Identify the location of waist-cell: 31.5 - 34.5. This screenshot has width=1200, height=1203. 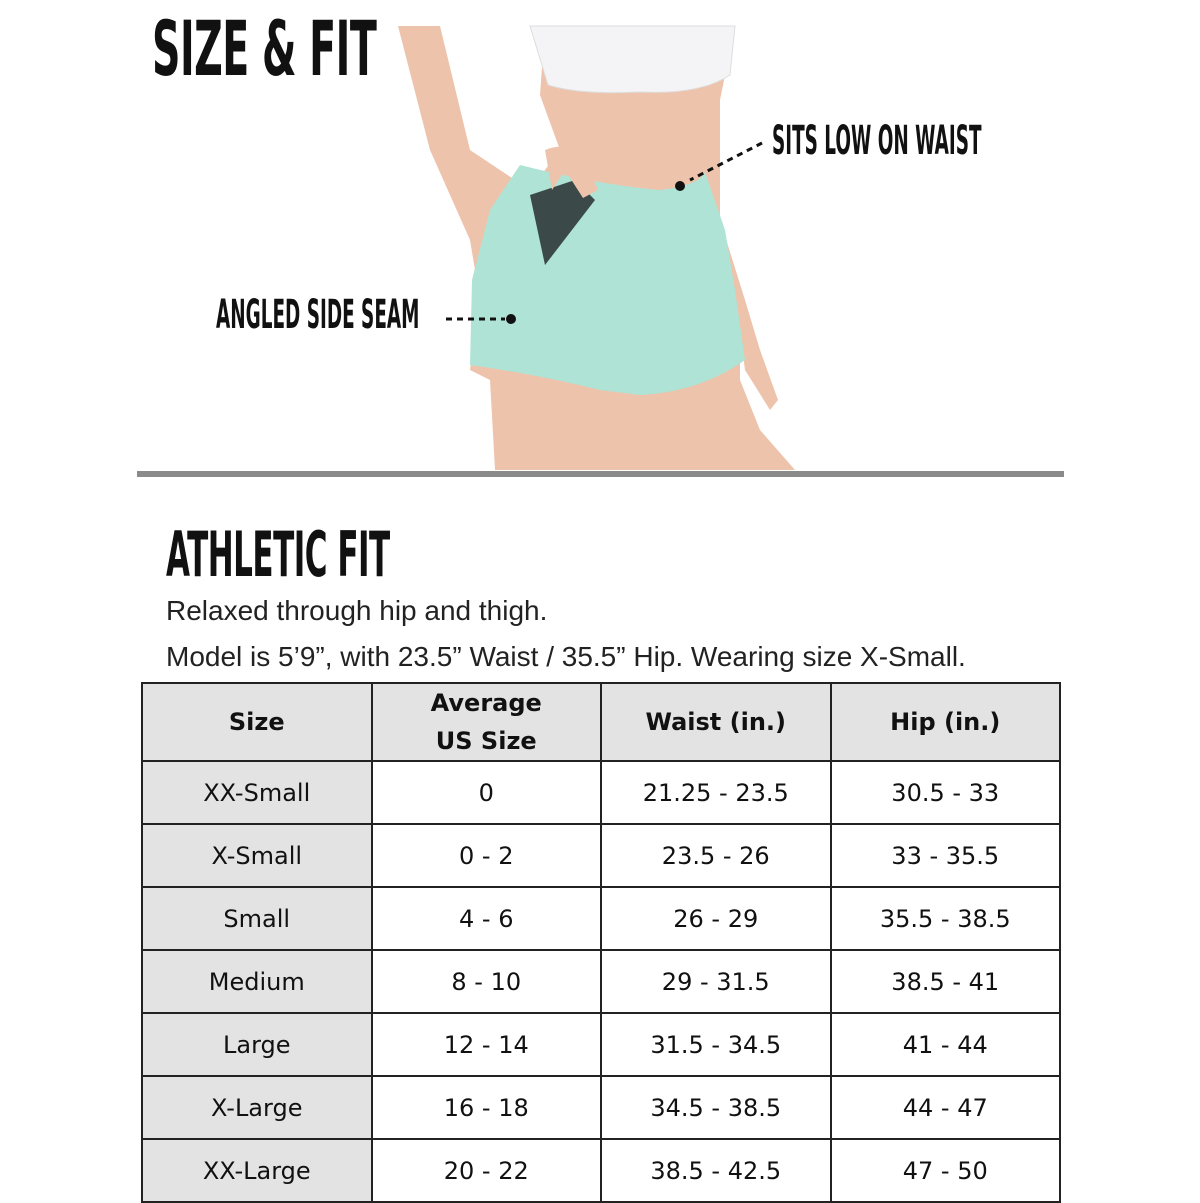
(716, 1044).